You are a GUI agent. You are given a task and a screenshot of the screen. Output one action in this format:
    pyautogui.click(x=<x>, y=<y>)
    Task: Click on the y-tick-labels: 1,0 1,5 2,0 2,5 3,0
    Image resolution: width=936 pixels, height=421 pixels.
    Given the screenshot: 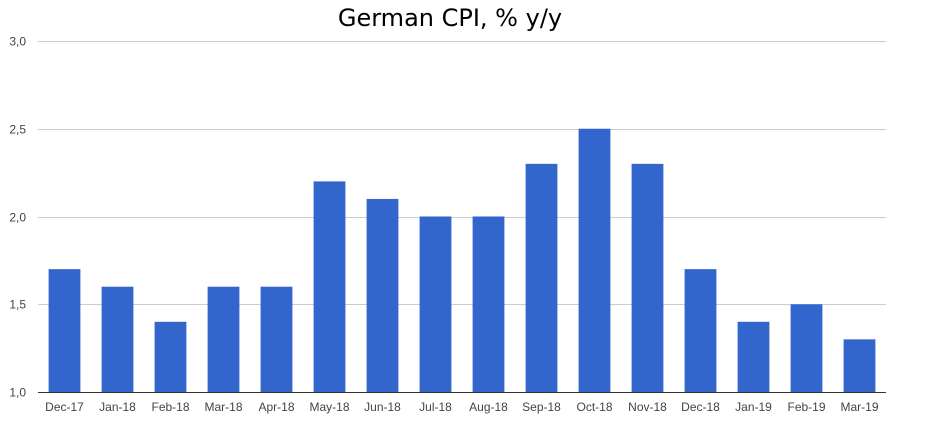 What is the action you would take?
    pyautogui.click(x=17, y=217)
    